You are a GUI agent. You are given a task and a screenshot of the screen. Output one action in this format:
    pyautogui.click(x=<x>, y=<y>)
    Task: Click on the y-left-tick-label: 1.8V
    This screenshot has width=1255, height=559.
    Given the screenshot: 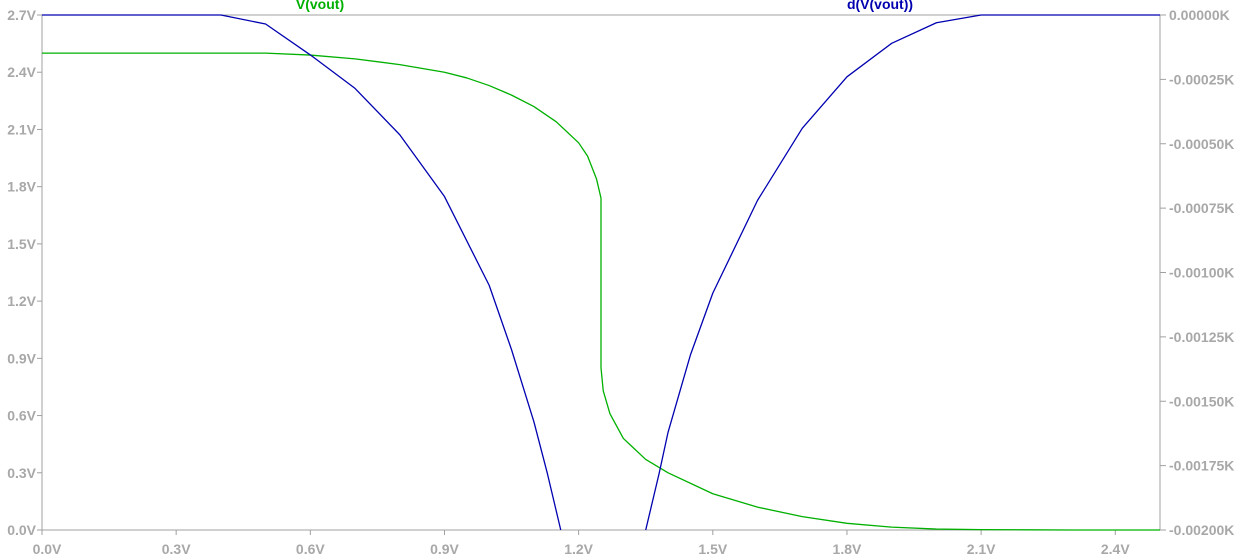 What is the action you would take?
    pyautogui.click(x=21, y=187)
    